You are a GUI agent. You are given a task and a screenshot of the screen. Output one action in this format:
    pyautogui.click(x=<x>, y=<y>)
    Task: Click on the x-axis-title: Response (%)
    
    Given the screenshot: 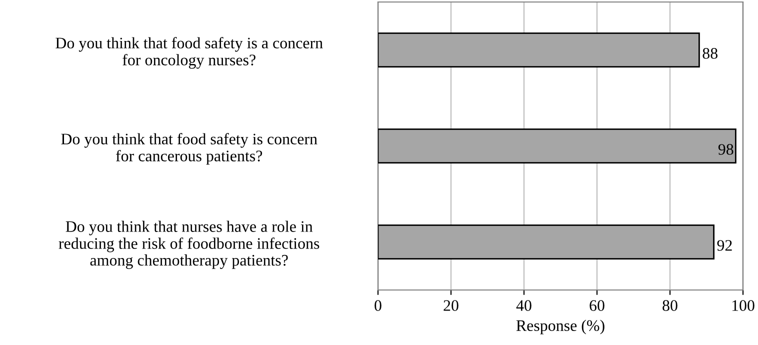 What is the action you would take?
    pyautogui.click(x=560, y=327)
    